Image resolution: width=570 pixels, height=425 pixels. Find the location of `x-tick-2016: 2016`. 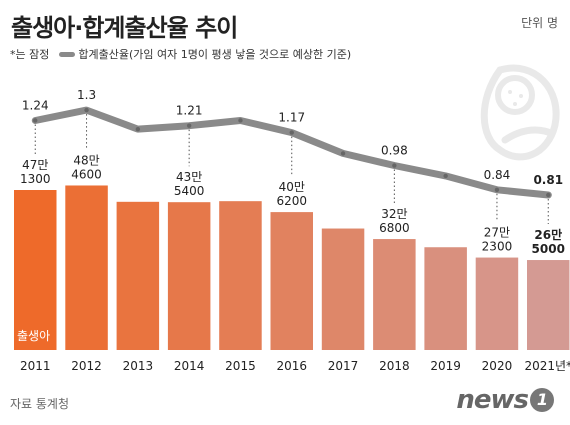

x-tick-2016: 2016 is located at coordinates (291, 366).